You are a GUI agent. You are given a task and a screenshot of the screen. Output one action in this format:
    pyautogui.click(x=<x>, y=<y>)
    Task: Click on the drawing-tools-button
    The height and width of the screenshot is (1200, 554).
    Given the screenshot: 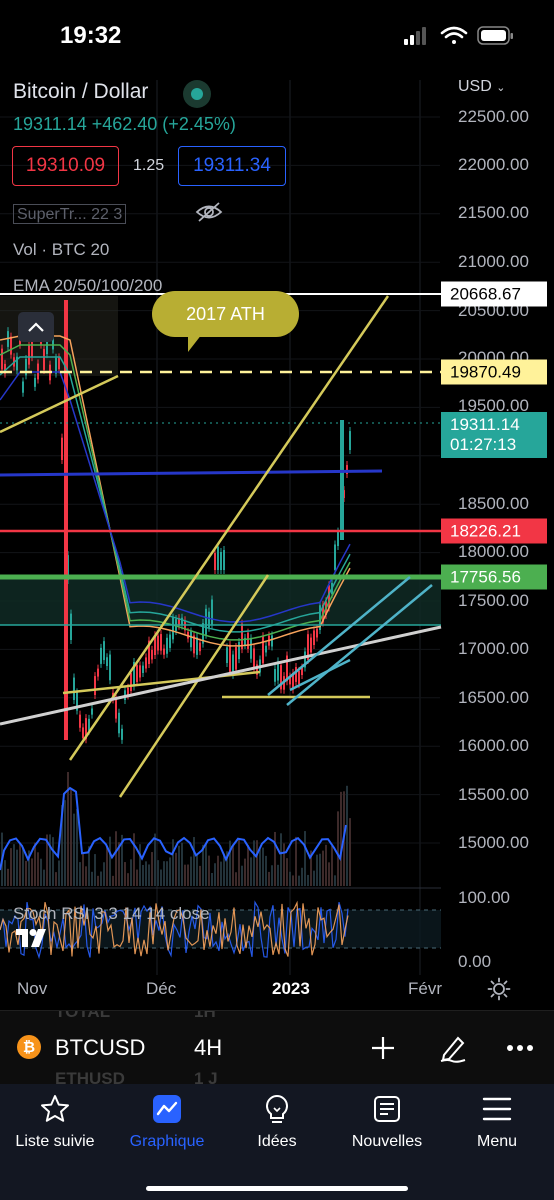 What is the action you would take?
    pyautogui.click(x=453, y=1048)
    